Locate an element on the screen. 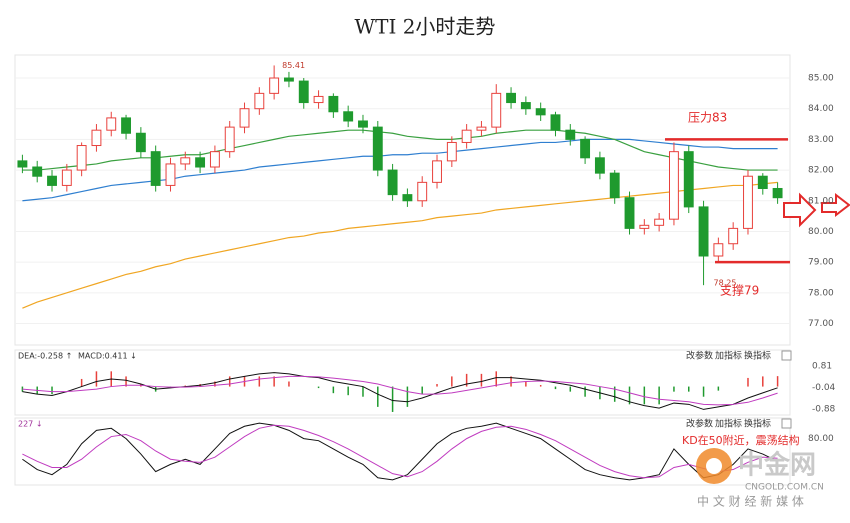 The image size is (850, 523). chart-title: WTI 2小时走势 is located at coordinates (425, 27).